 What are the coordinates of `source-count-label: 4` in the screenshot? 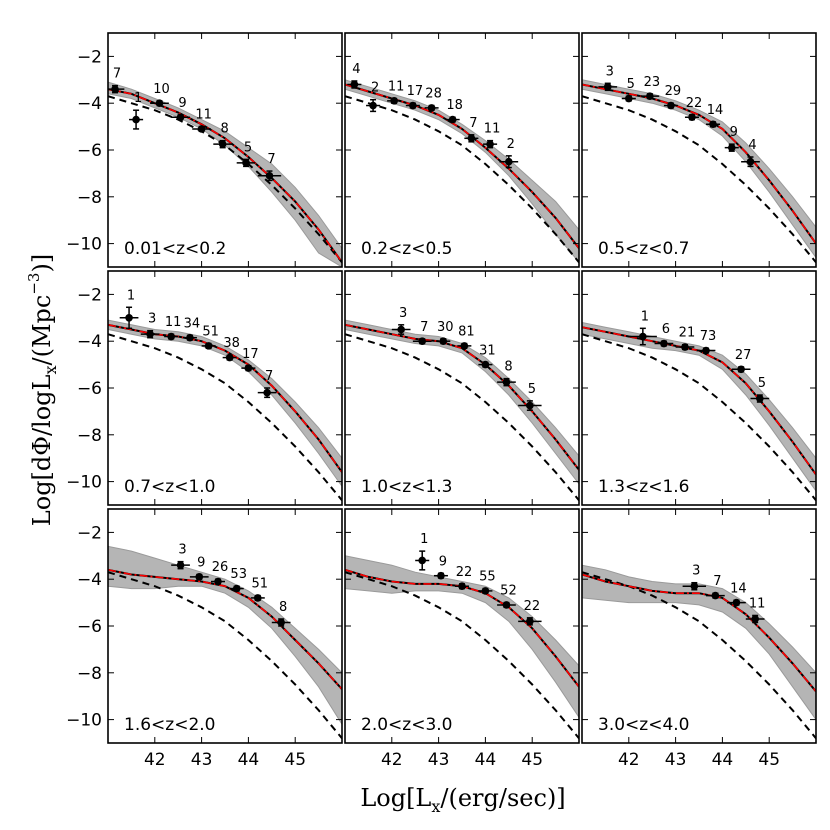 It's located at (356, 69).